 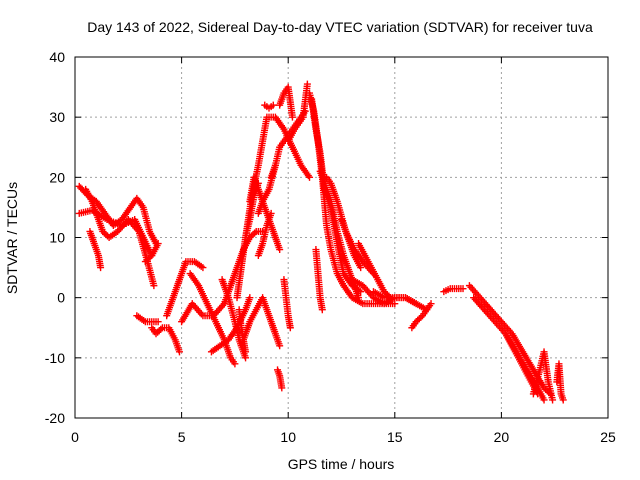 What do you see at coordinates (182, 437) in the screenshot?
I see `x-tick-label: 5` at bounding box center [182, 437].